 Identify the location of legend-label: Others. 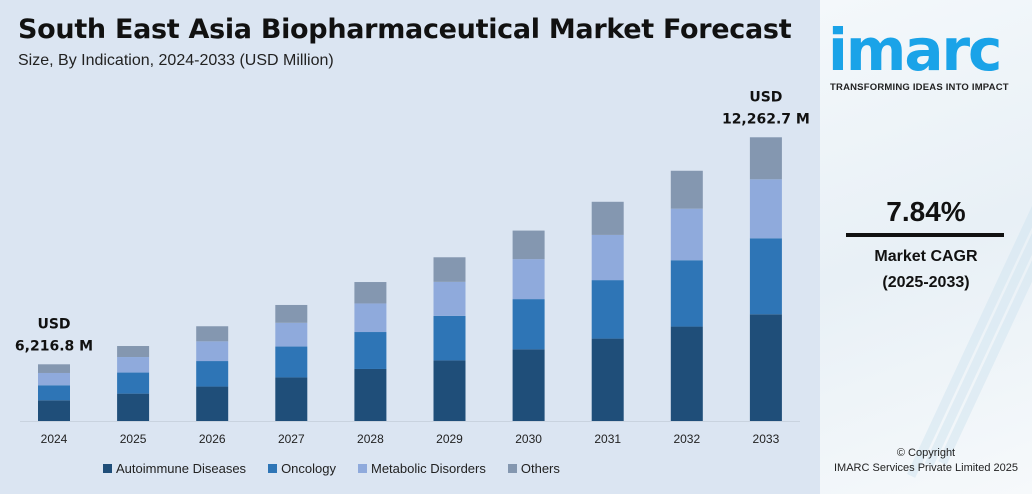
(540, 468).